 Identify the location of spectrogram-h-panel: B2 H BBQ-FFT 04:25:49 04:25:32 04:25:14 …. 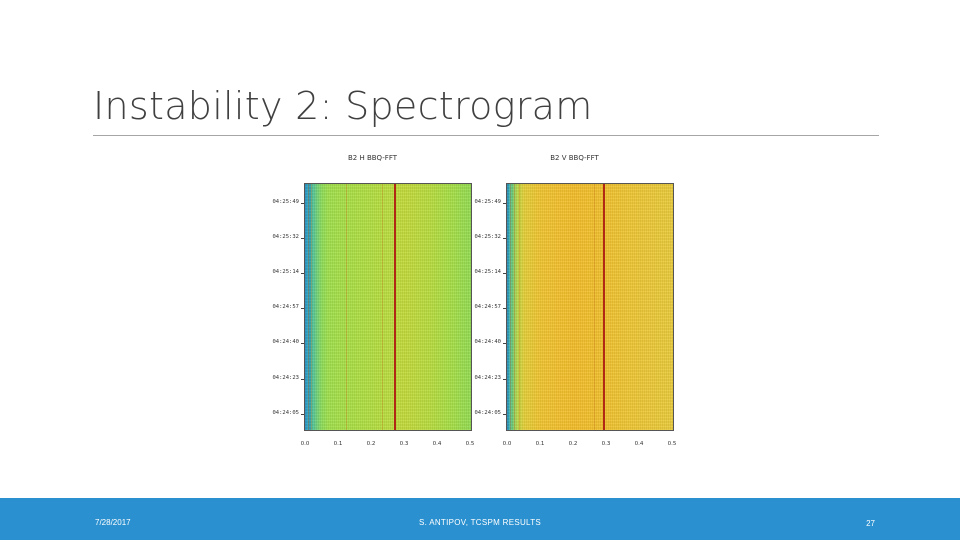
(372, 298).